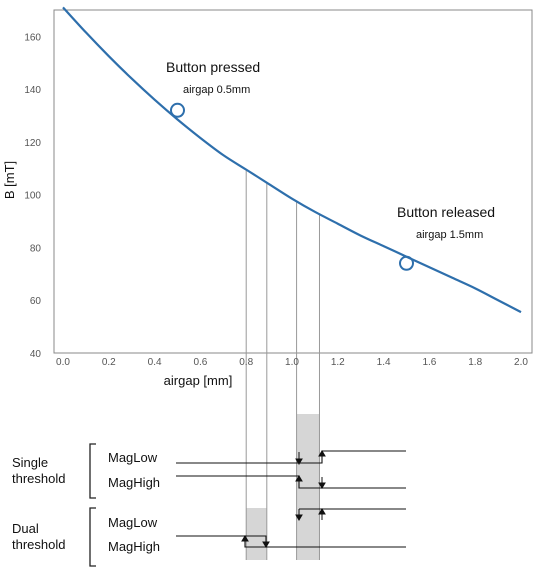 The image size is (540, 571). Describe the element at coordinates (449, 235) in the screenshot. I see `annotation-button-released-airgap: airgap 1.5mm` at that location.